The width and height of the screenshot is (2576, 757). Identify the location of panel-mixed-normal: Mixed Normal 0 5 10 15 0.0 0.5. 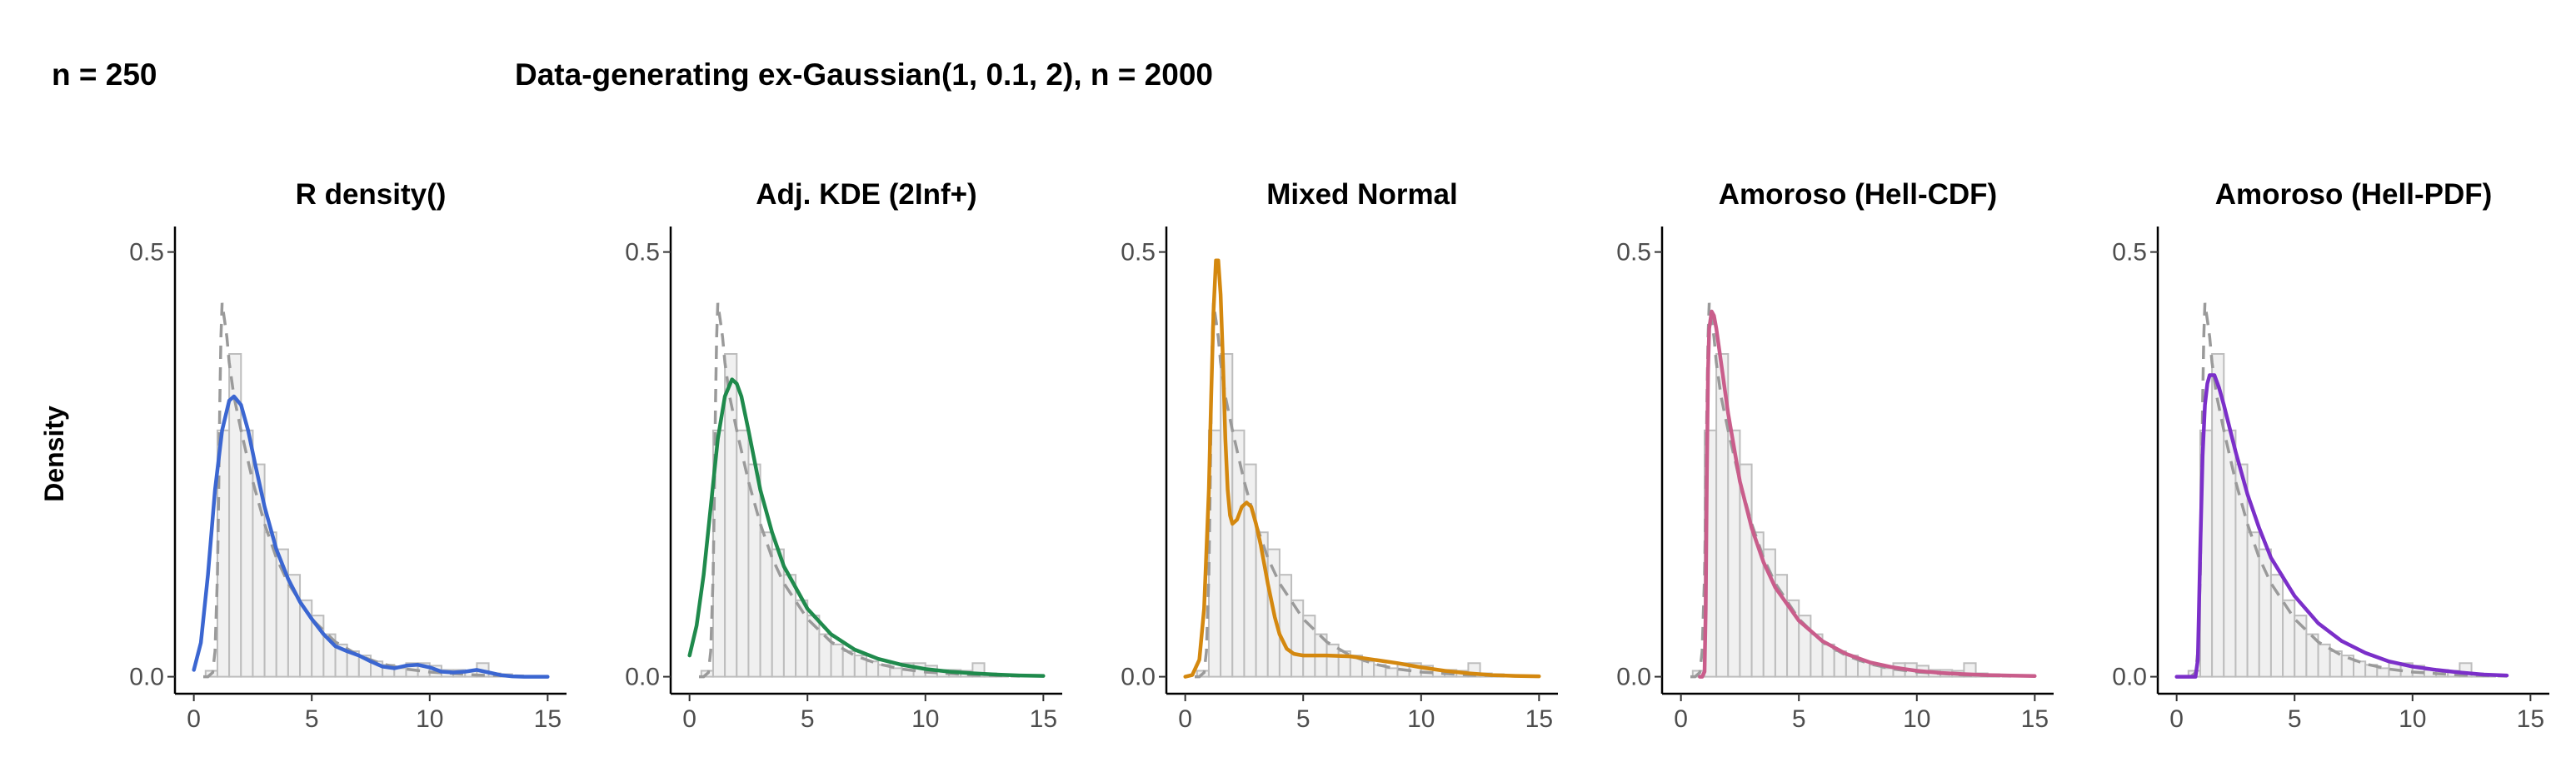
(1339, 456).